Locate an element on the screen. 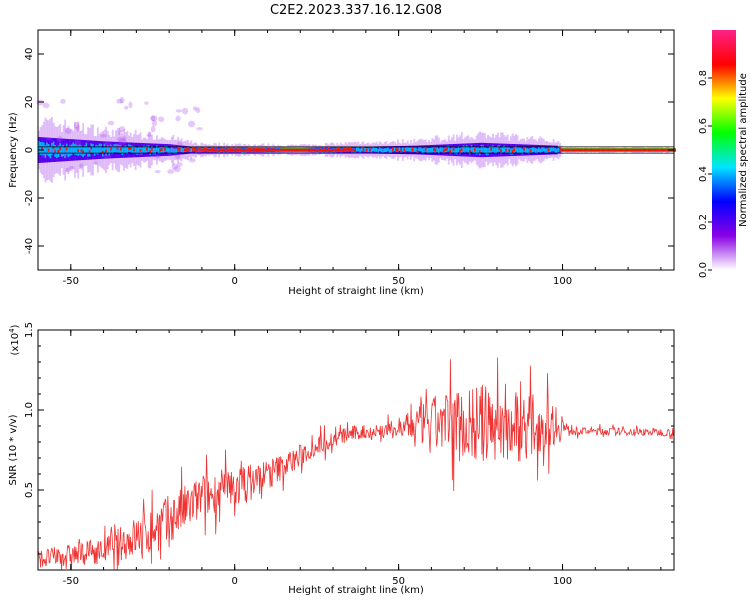 The width and height of the screenshot is (750, 600). snr-ytick-label: 1.5 is located at coordinates (29, 330).